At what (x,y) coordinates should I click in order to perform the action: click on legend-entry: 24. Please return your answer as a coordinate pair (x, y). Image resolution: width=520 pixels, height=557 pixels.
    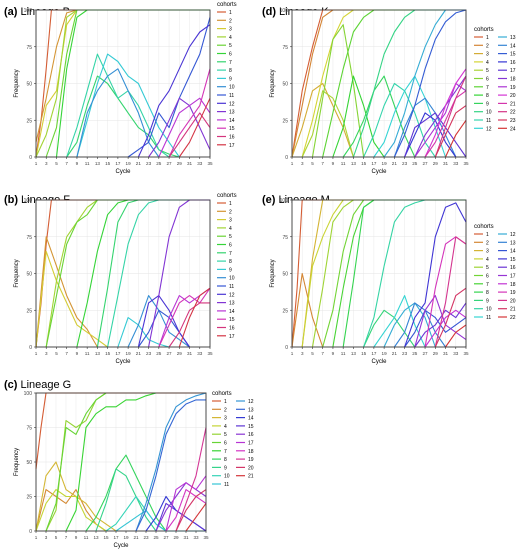
    Looking at the image, I should click on (513, 129).